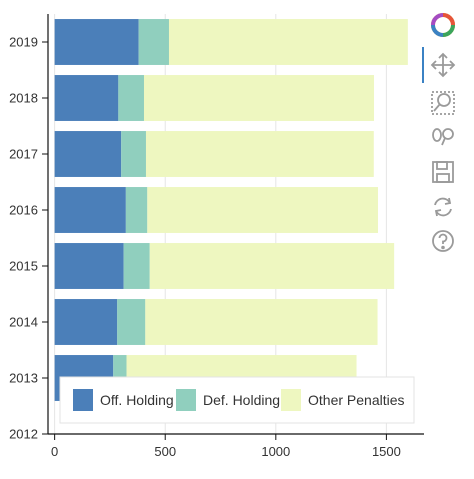 The width and height of the screenshot is (474, 479). What do you see at coordinates (23, 42) in the screenshot?
I see `y-tick-label: 2019` at bounding box center [23, 42].